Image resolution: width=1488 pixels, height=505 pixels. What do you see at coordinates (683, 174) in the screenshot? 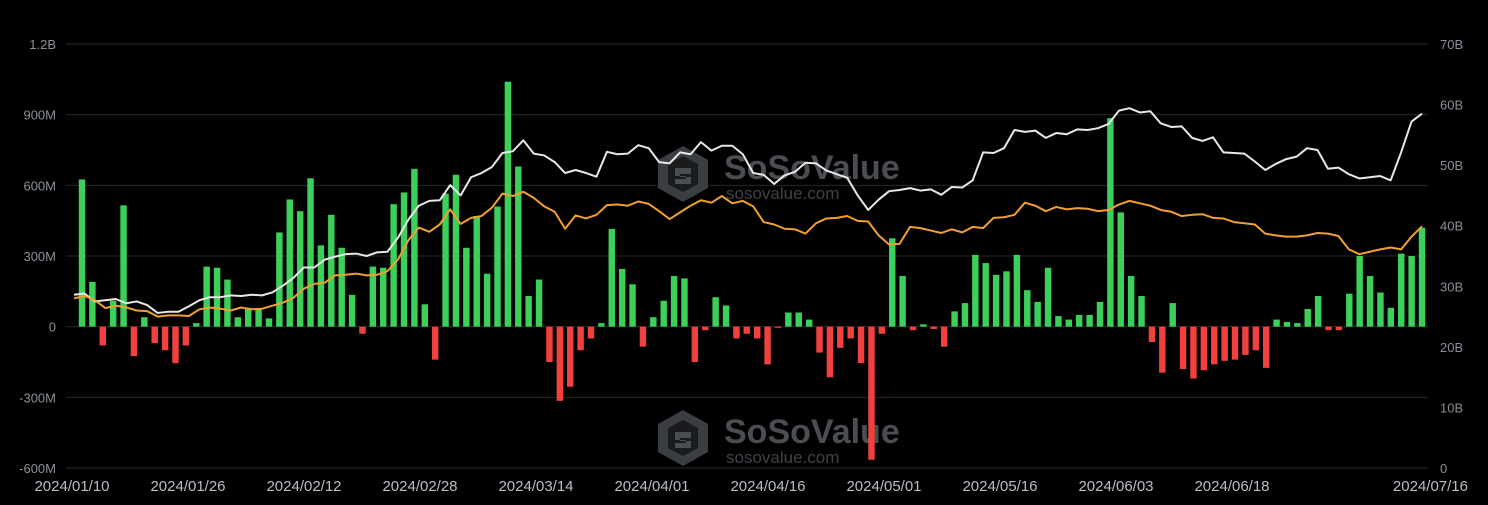
I see `sosovalue-logo-icon` at bounding box center [683, 174].